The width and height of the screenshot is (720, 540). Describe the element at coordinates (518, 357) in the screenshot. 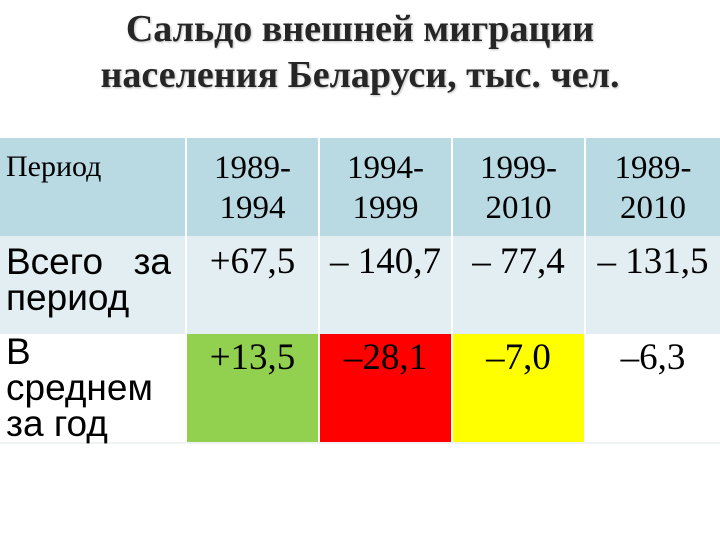

I see `value-text: –7,0` at that location.